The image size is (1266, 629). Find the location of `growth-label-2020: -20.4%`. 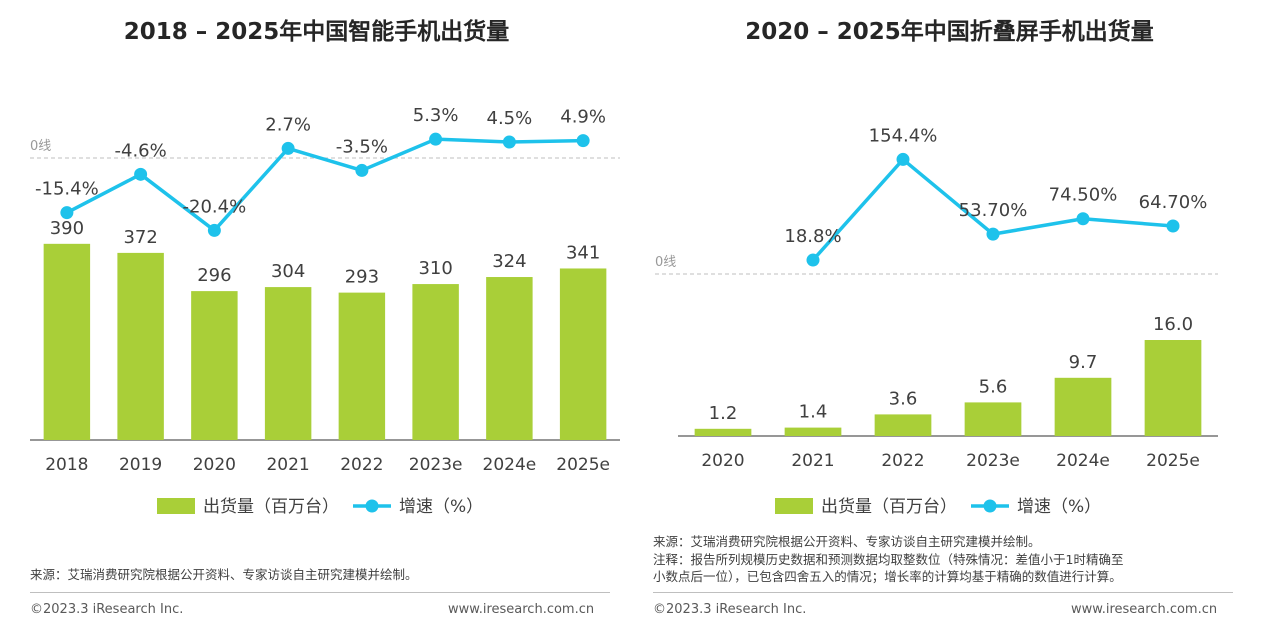

growth-label-2020: -20.4% is located at coordinates (215, 206).